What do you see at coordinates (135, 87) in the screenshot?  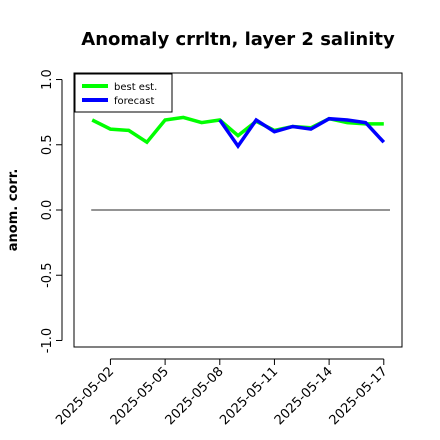 I see `legend-label-best-est: best est.` at bounding box center [135, 87].